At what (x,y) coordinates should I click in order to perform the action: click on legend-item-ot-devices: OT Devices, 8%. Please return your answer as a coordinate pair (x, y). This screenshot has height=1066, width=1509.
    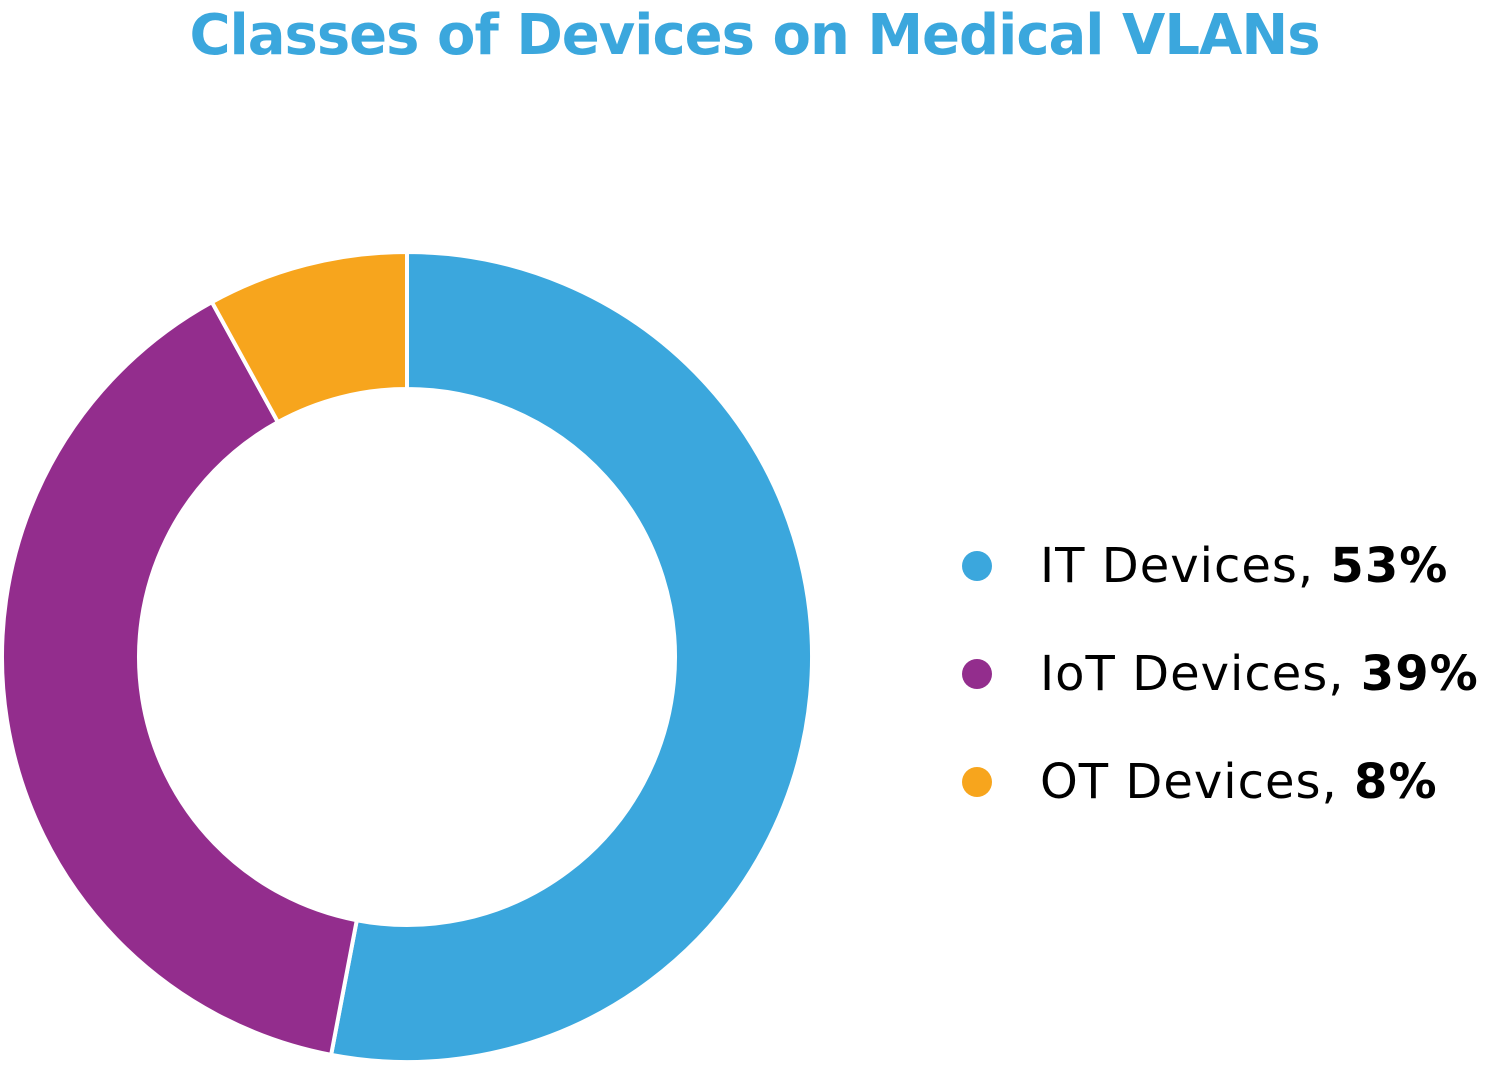
    Looking at the image, I should click on (1235, 782).